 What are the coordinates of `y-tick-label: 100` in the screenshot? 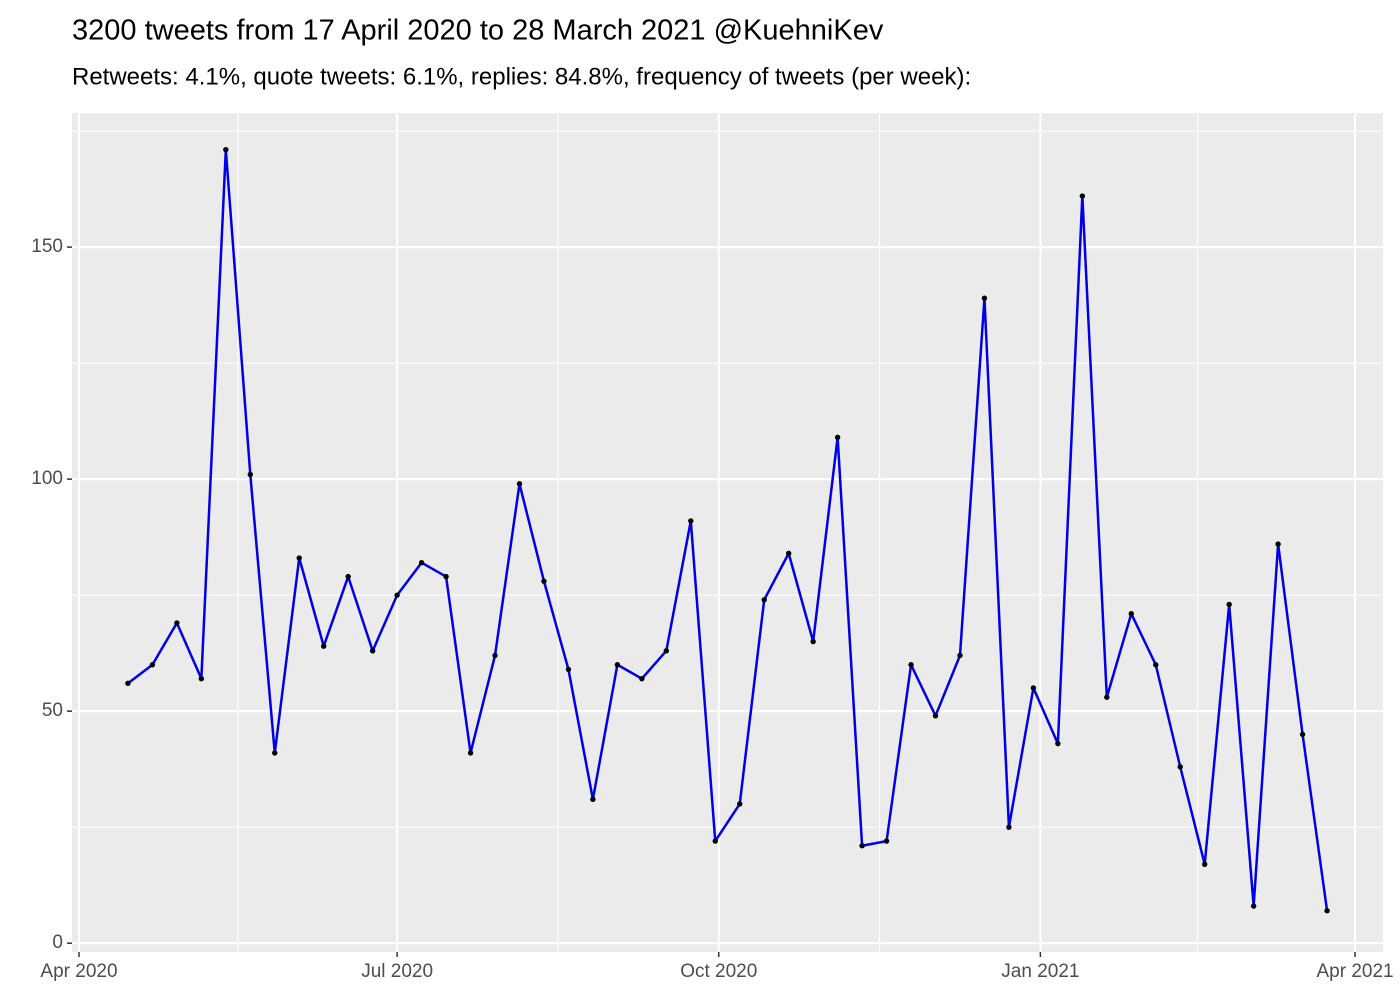 It's located at (47, 478).